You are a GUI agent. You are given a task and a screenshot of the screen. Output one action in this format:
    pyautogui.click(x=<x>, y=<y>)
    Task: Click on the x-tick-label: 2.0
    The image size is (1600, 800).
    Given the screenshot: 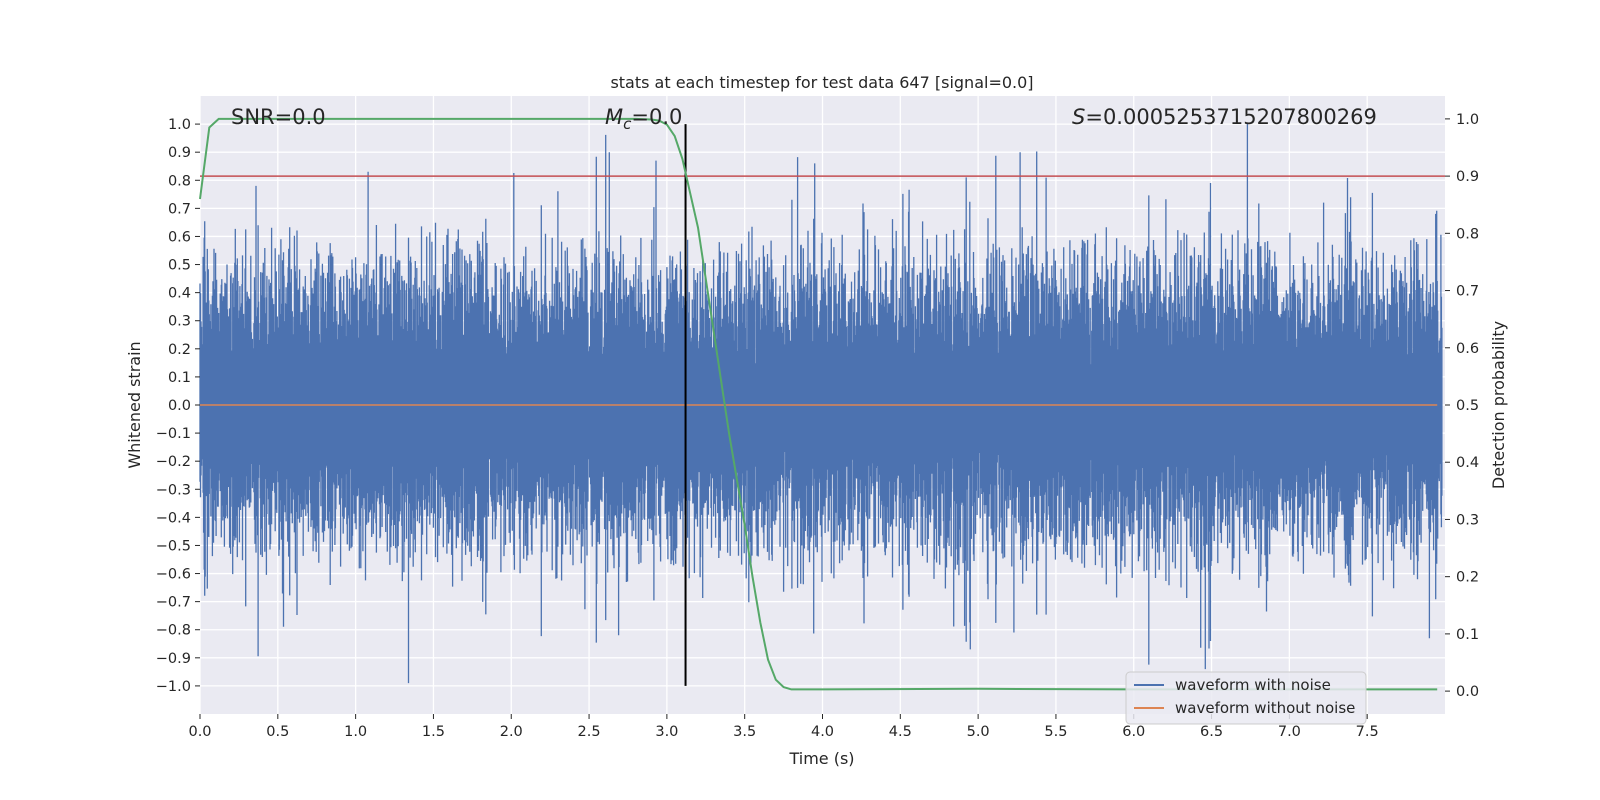 What is the action you would take?
    pyautogui.click(x=511, y=732)
    